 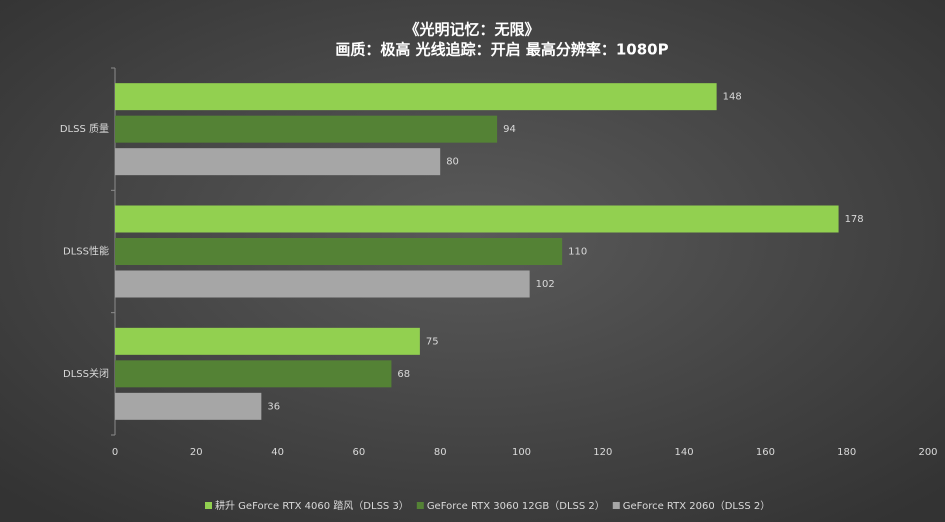 What do you see at coordinates (696, 506) in the screenshot?
I see `legend-label: GeForce RTX 2060（DLSS 2）` at bounding box center [696, 506].